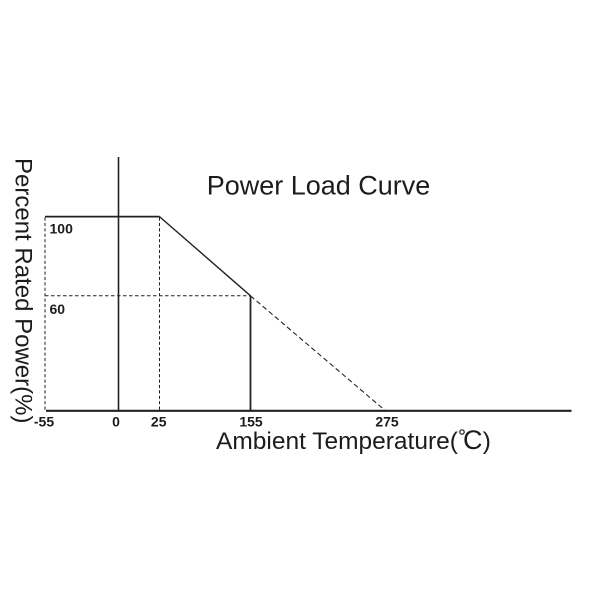  What do you see at coordinates (337, 441) in the screenshot?
I see `svg-text: Ambient Temperature(` at bounding box center [337, 441].